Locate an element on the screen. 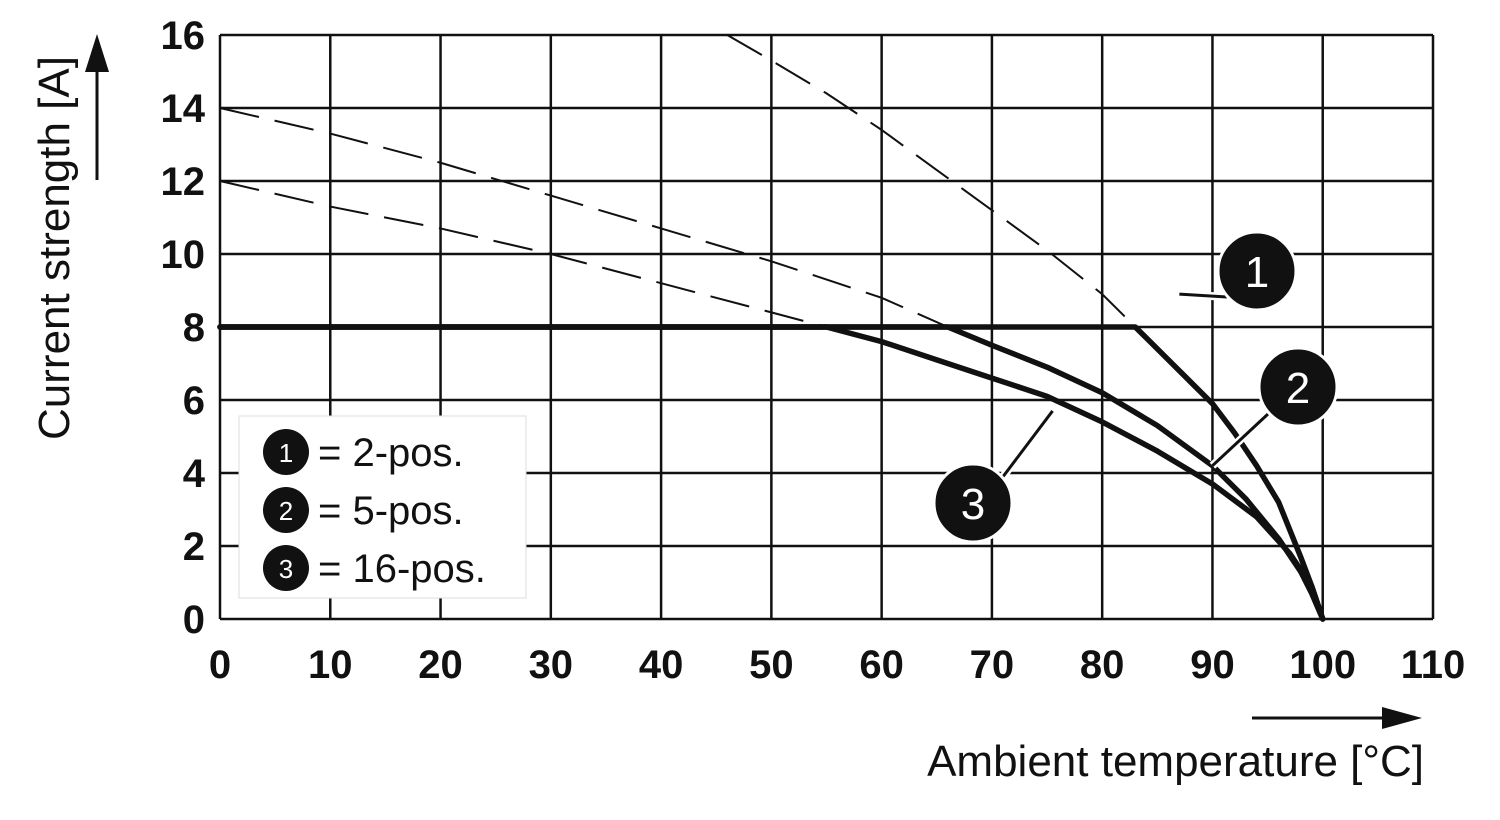  x-tick-labels: 0 10 20 30 40 50 60 70 80 90 100 110 is located at coordinates (837, 665).